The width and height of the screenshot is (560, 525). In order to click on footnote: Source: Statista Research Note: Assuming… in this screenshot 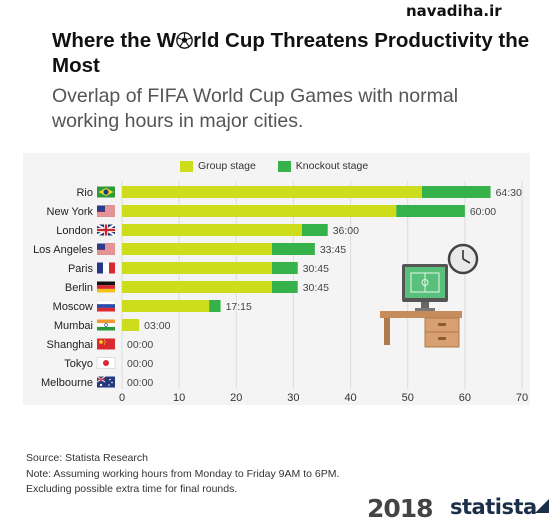, I will do `click(182, 474)`.